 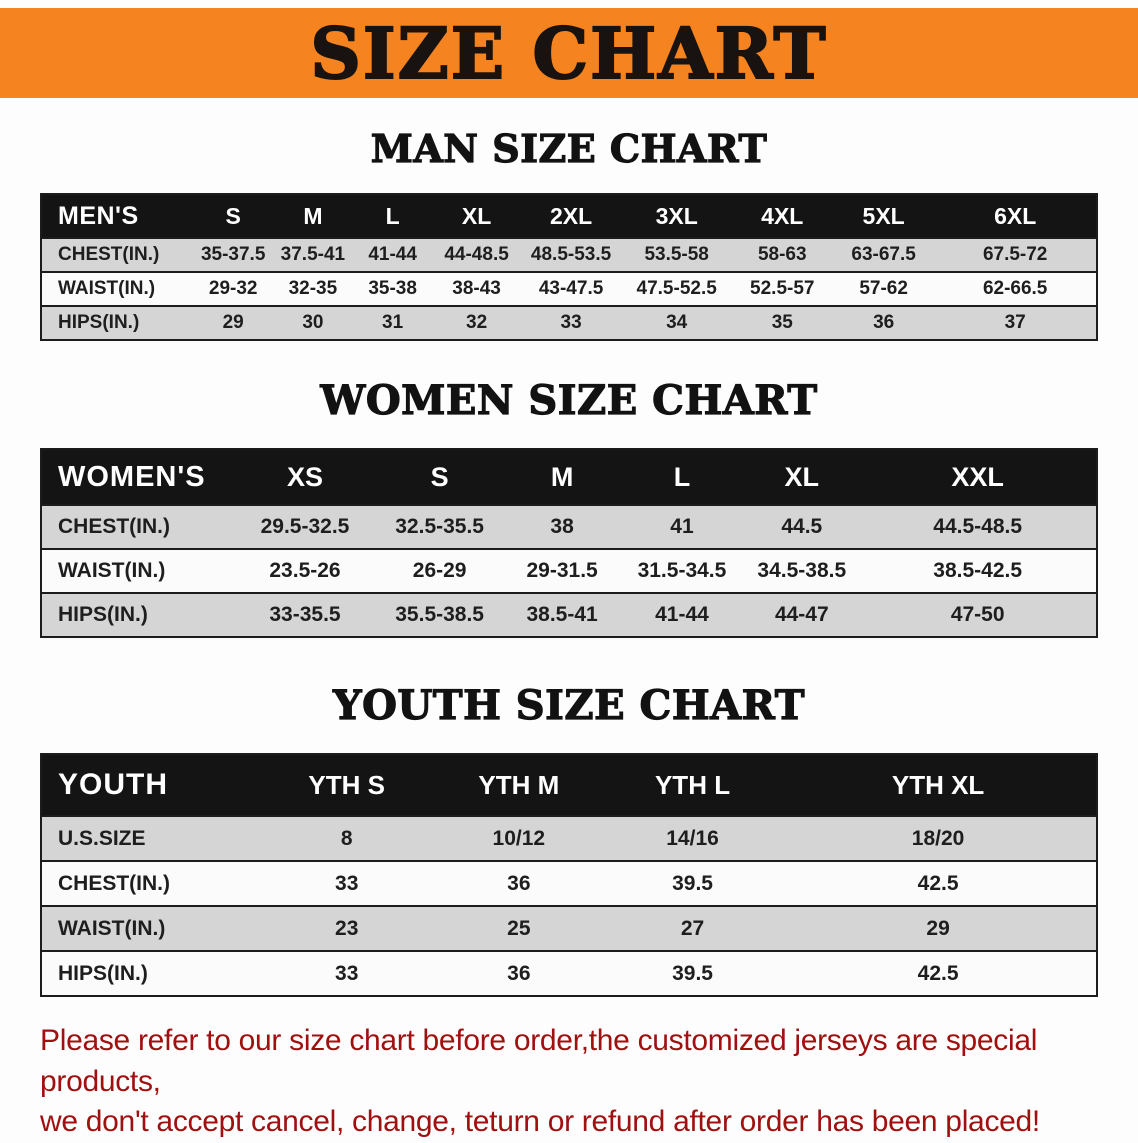 I want to click on size-value-cell: 35, so click(x=782, y=322).